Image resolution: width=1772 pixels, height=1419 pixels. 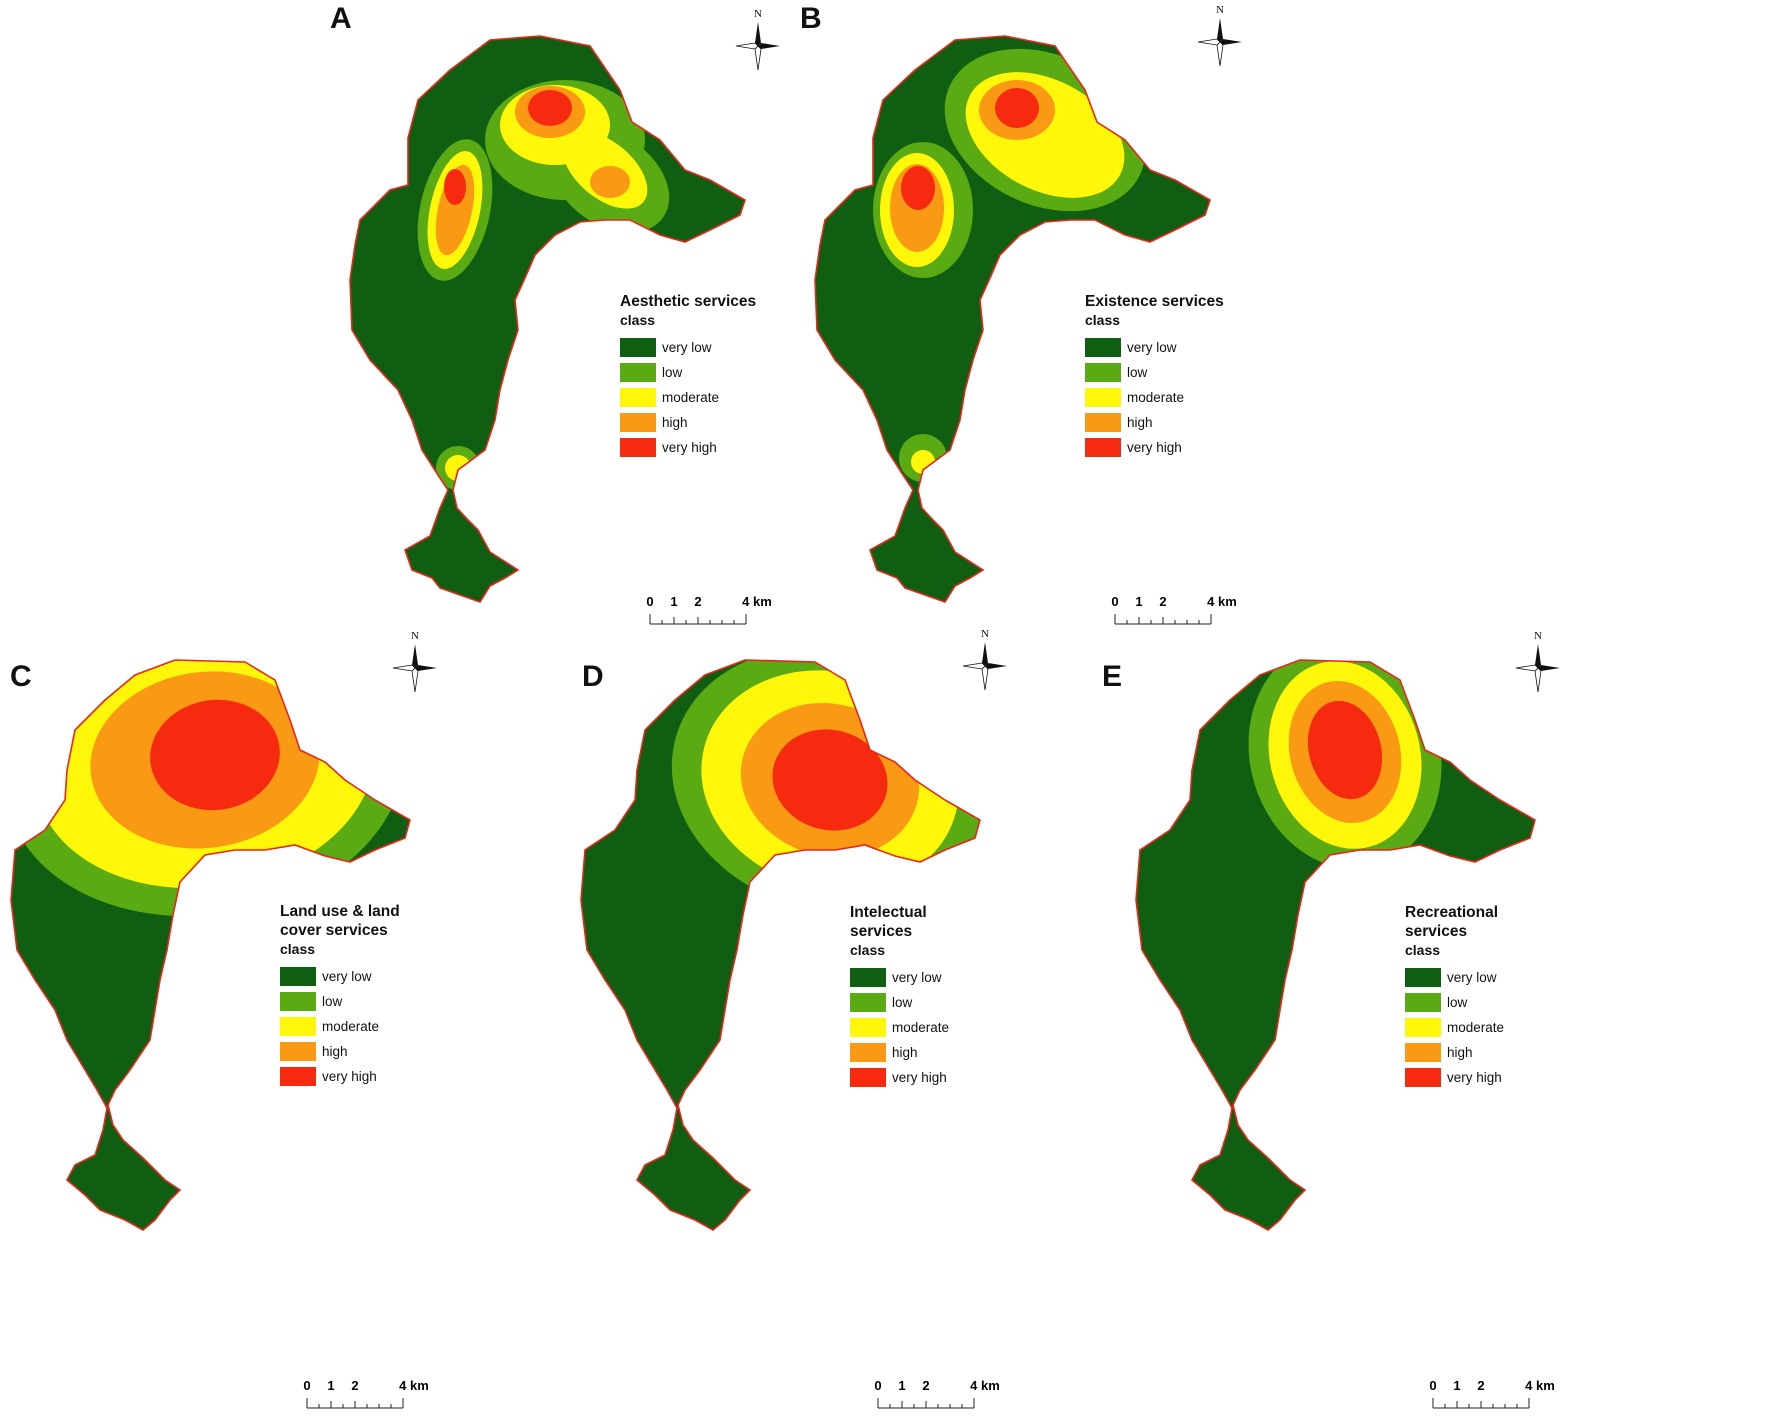 I want to click on class-area-moderate, so click(x=458, y=468).